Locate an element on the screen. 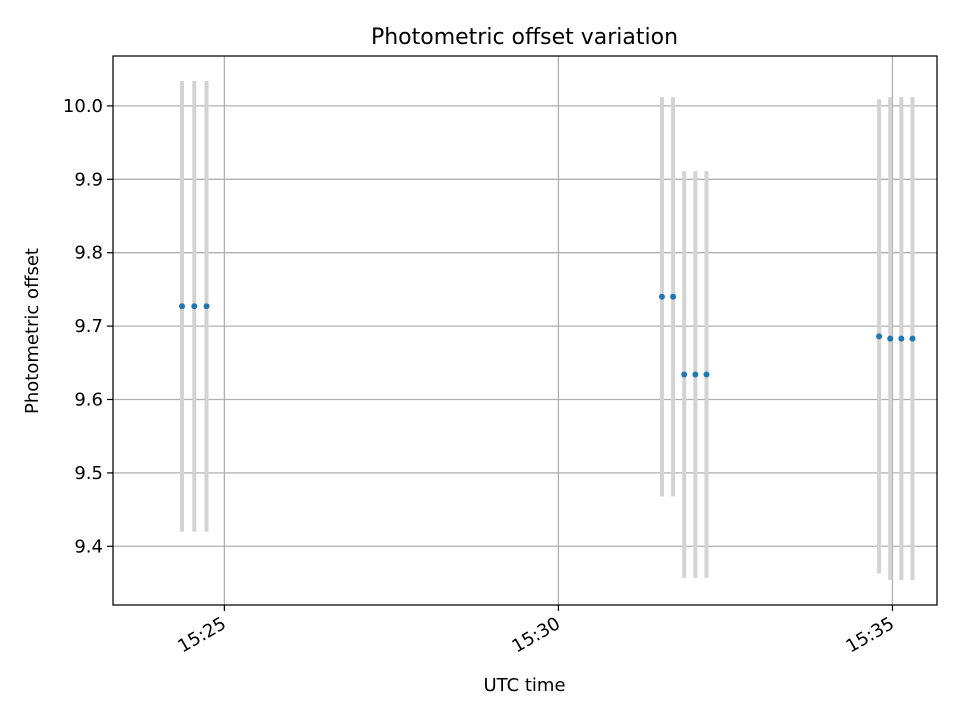 This screenshot has height=720, width=960. y-axis-ticks: 9.4 9.5 9.6 9.7 9.8 9.9 10.0 is located at coordinates (88, 326).